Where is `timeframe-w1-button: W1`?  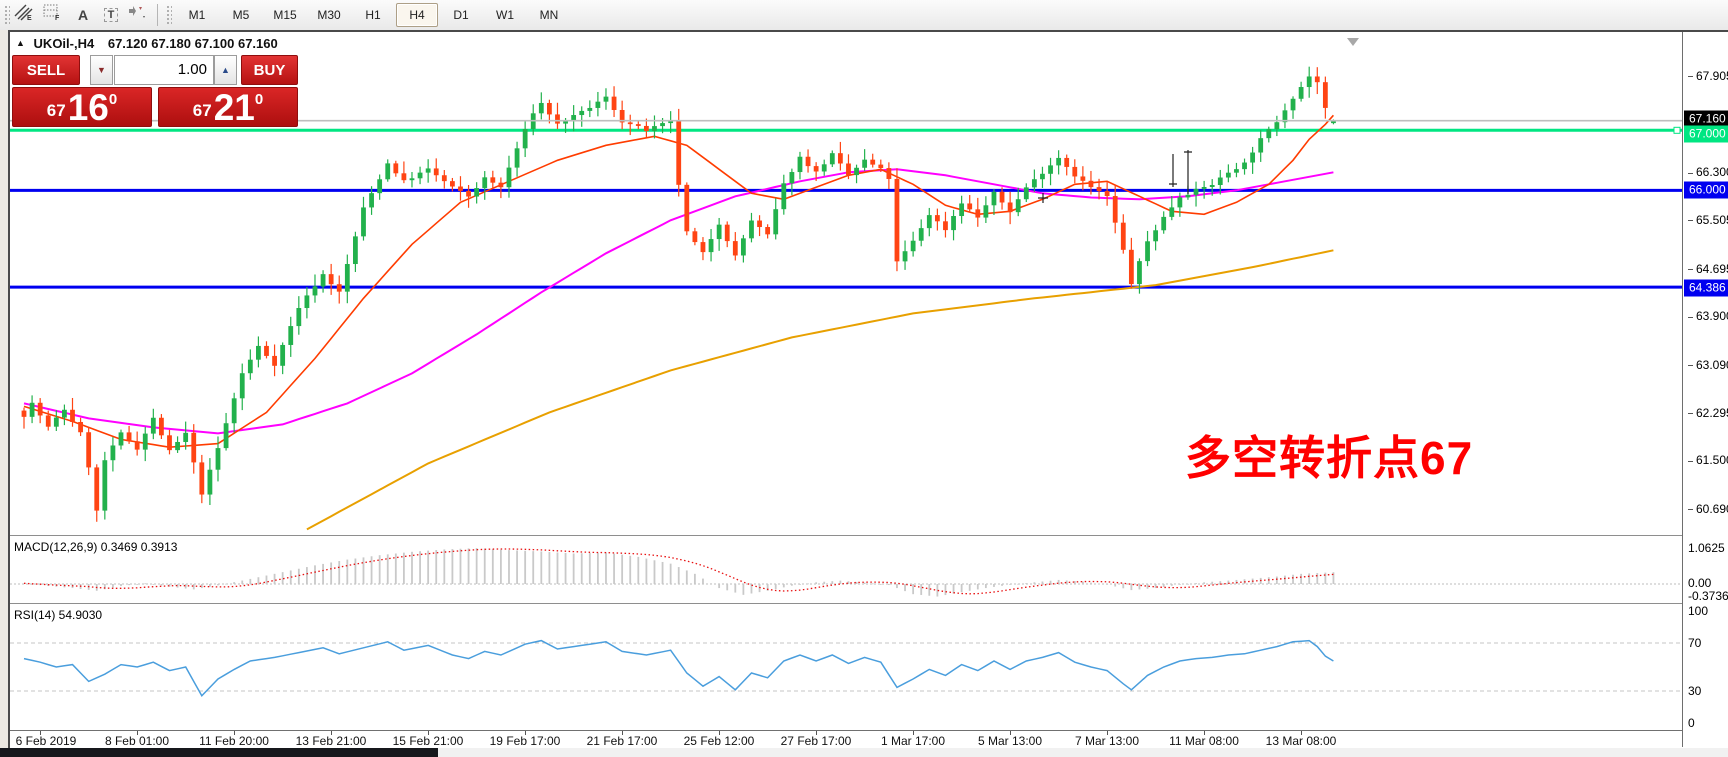 timeframe-w1-button: W1 is located at coordinates (505, 15).